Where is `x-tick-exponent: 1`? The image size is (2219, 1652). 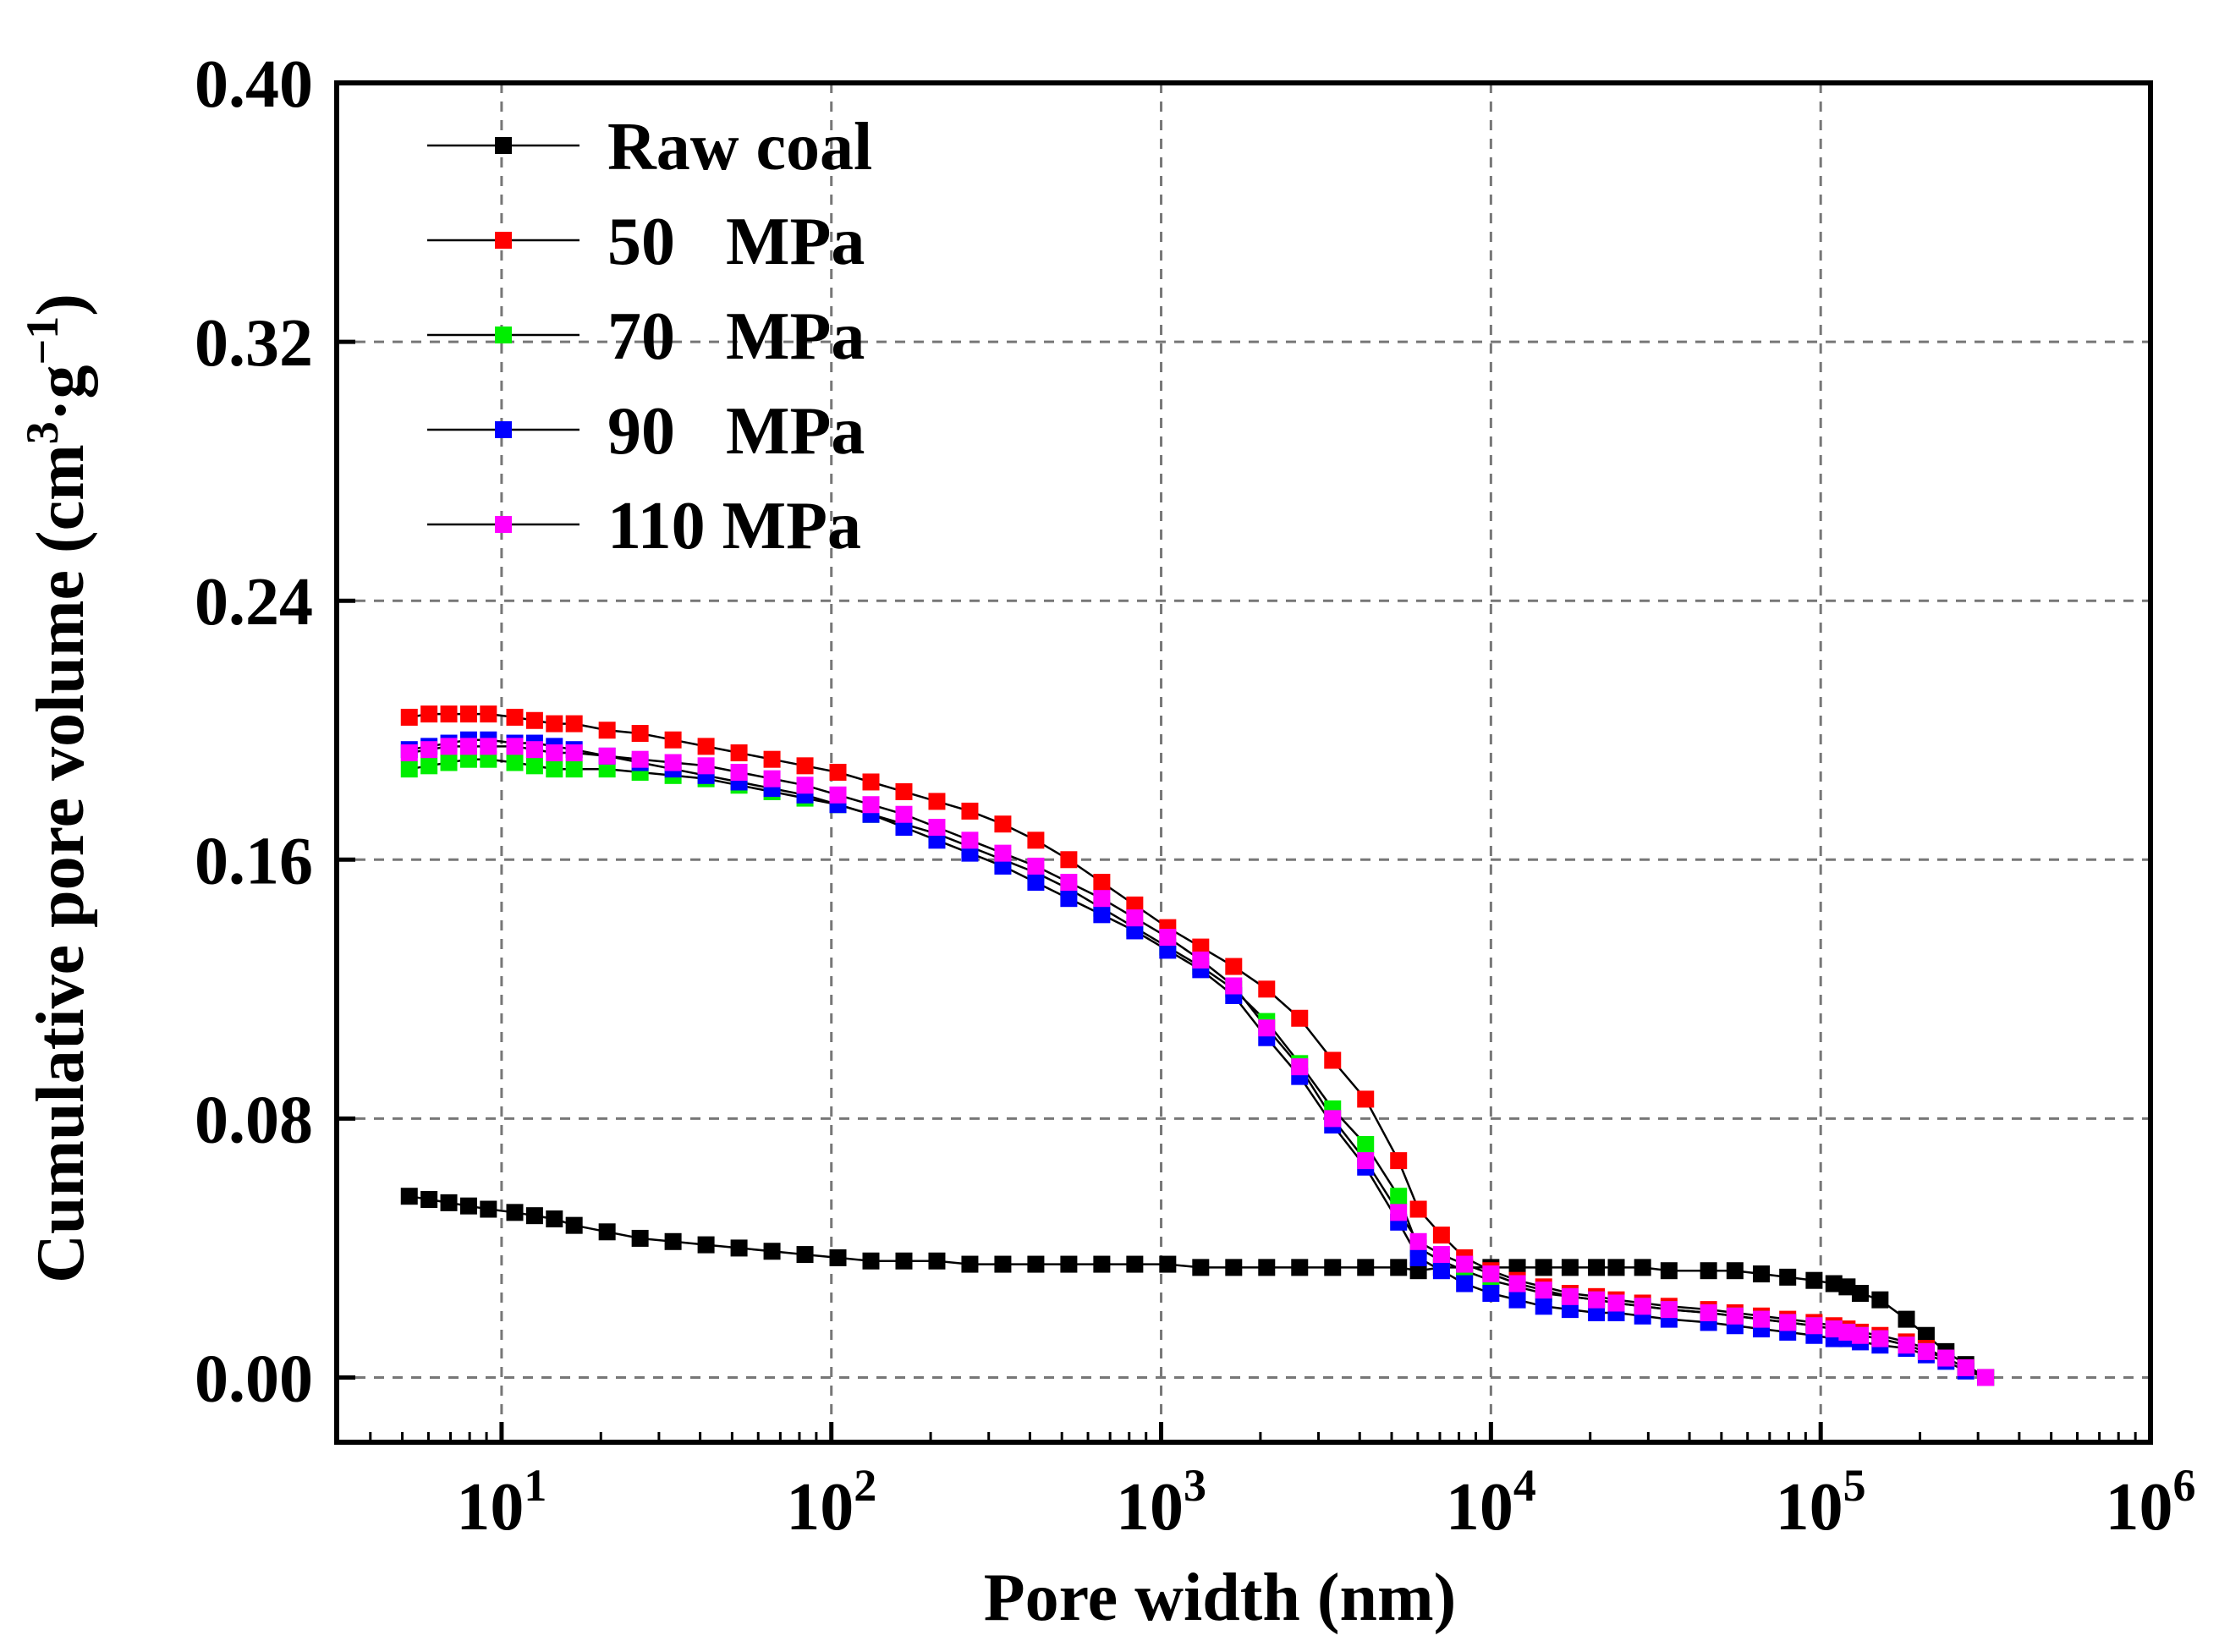 x-tick-exponent: 1 is located at coordinates (535, 1485).